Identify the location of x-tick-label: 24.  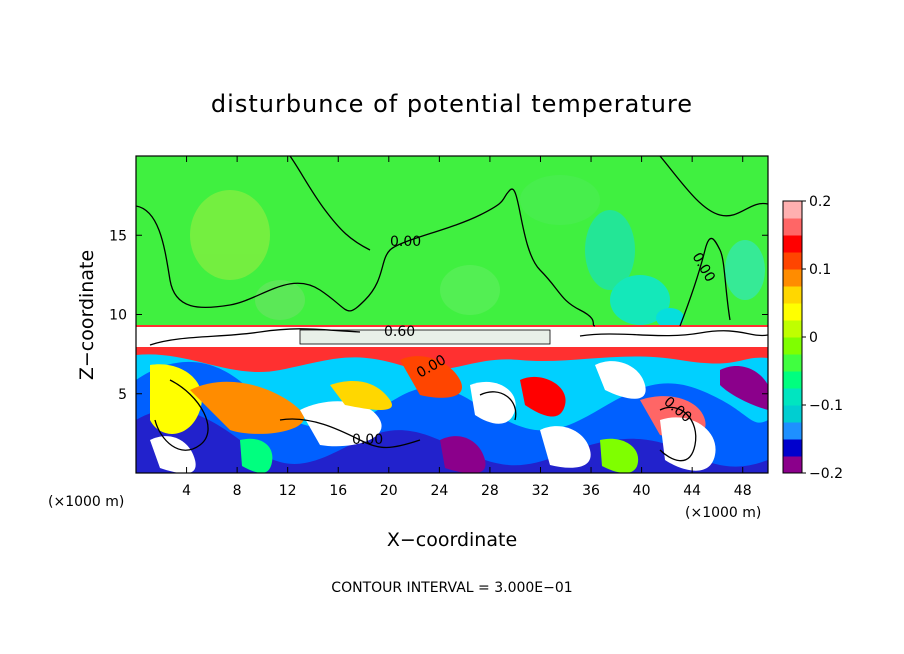
(439, 491).